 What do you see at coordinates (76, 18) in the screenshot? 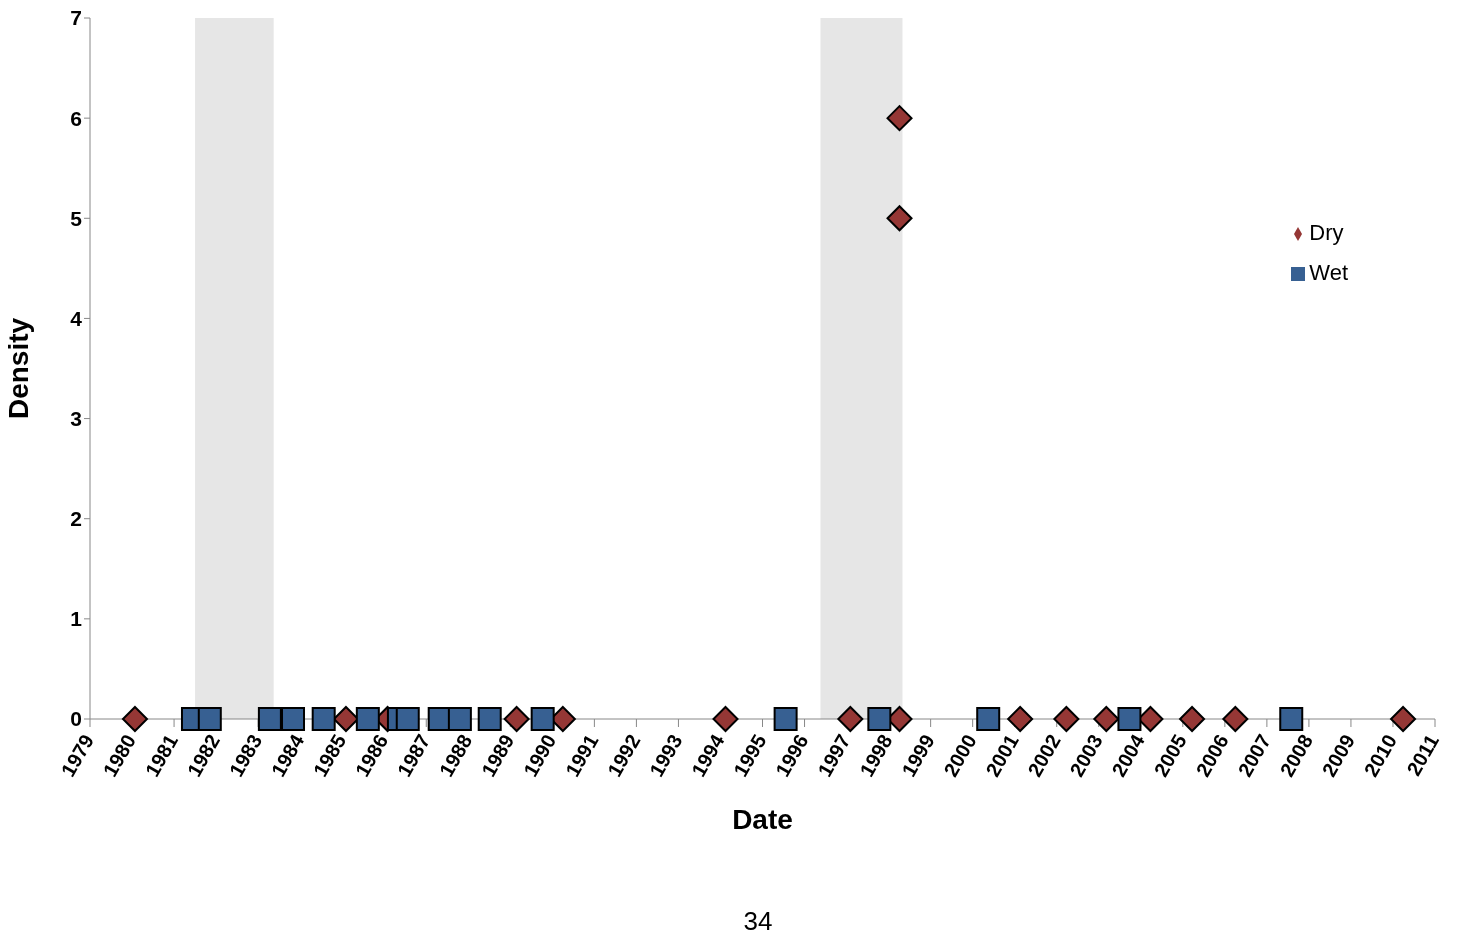
I see `y-tick-label: 7` at bounding box center [76, 18].